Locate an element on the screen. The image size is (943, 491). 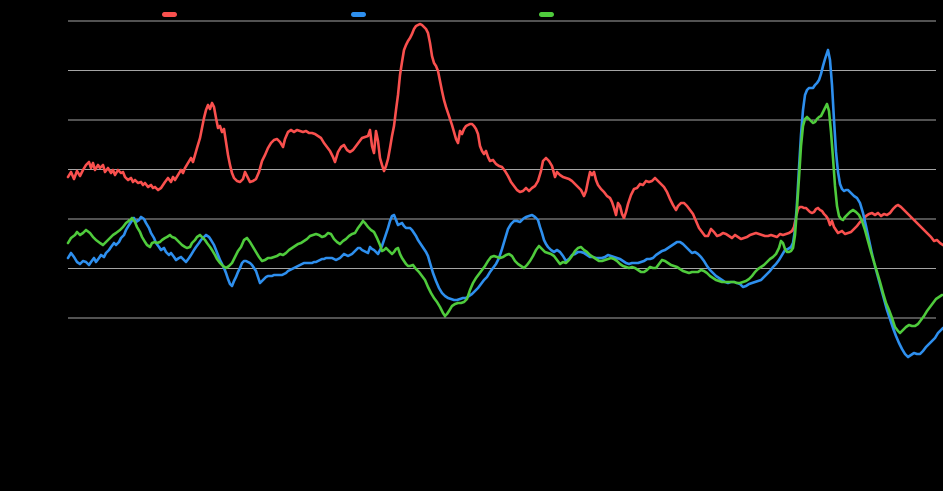
legend-swatch-blue is located at coordinates (358, 14).